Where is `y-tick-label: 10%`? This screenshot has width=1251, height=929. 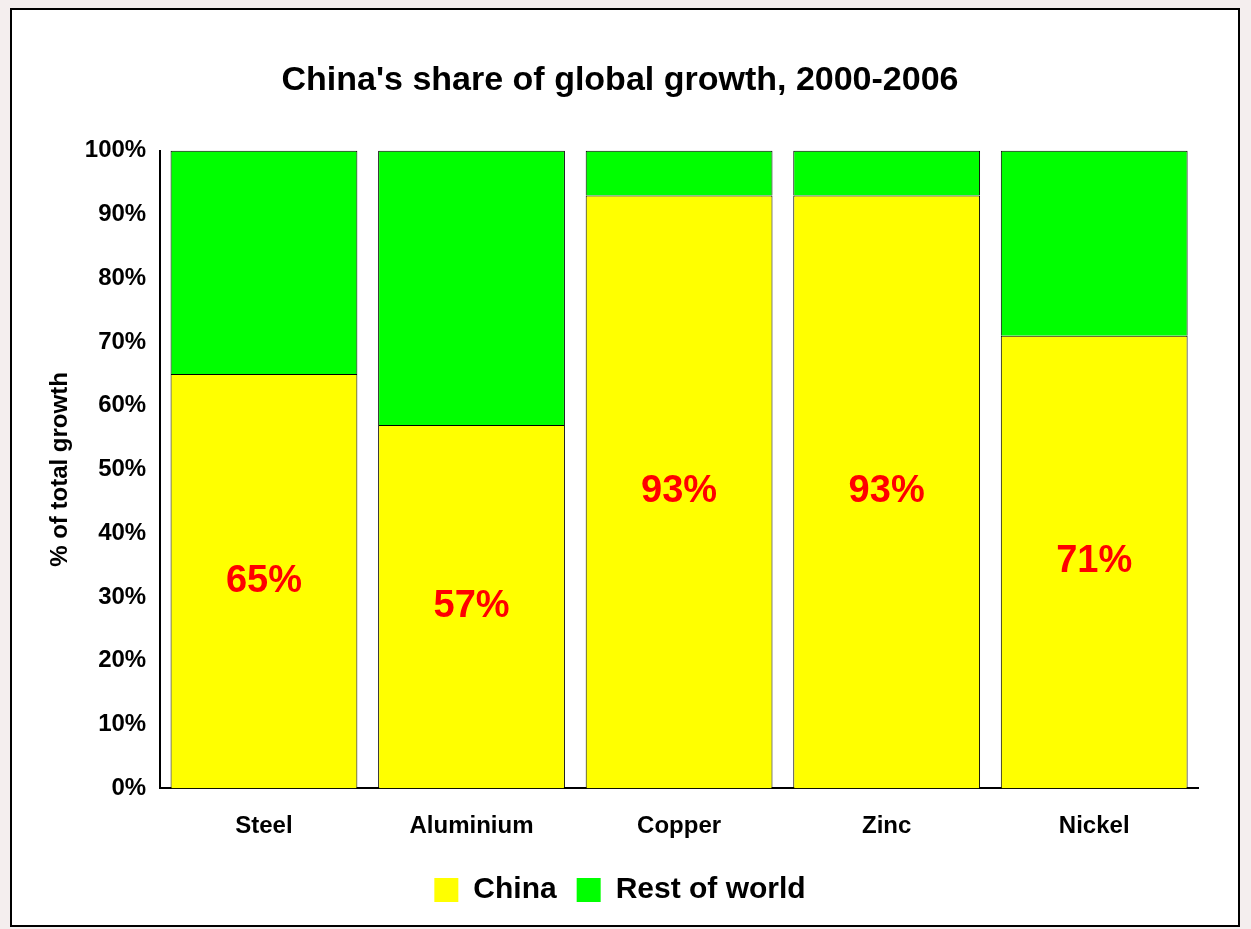 y-tick-label: 10% is located at coordinates (122, 723).